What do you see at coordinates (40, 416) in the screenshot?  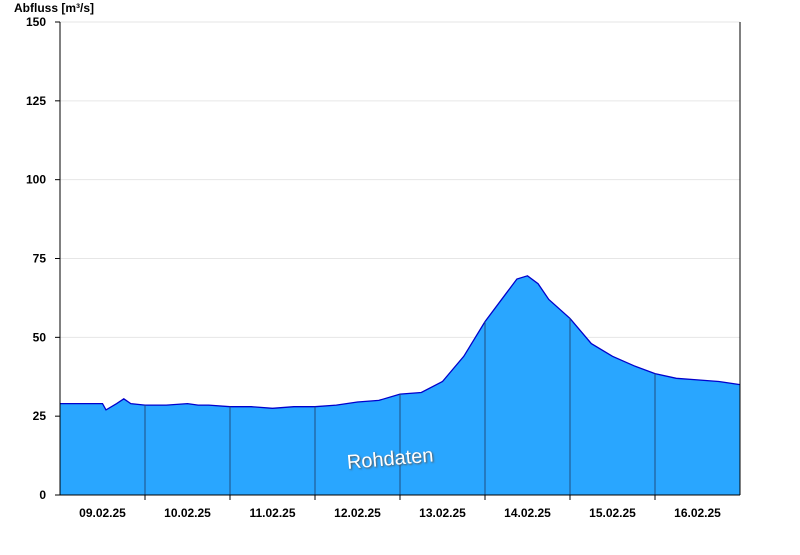 I see `y-tick-label: 25` at bounding box center [40, 416].